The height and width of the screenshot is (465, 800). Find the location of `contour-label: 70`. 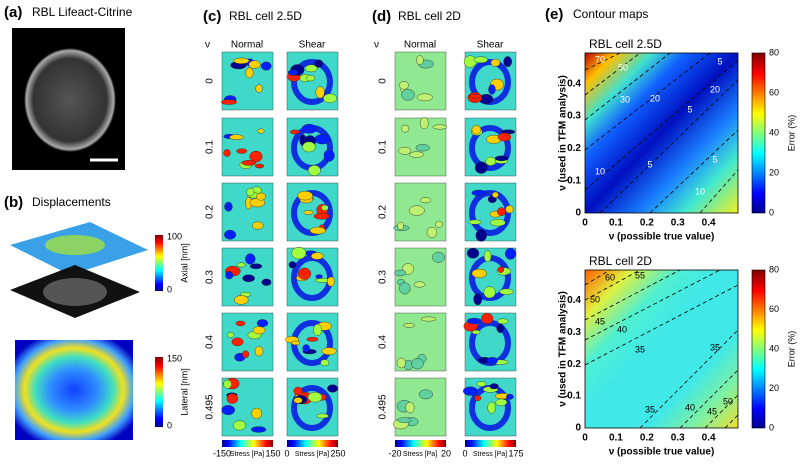

contour-label: 70 is located at coordinates (600, 59).